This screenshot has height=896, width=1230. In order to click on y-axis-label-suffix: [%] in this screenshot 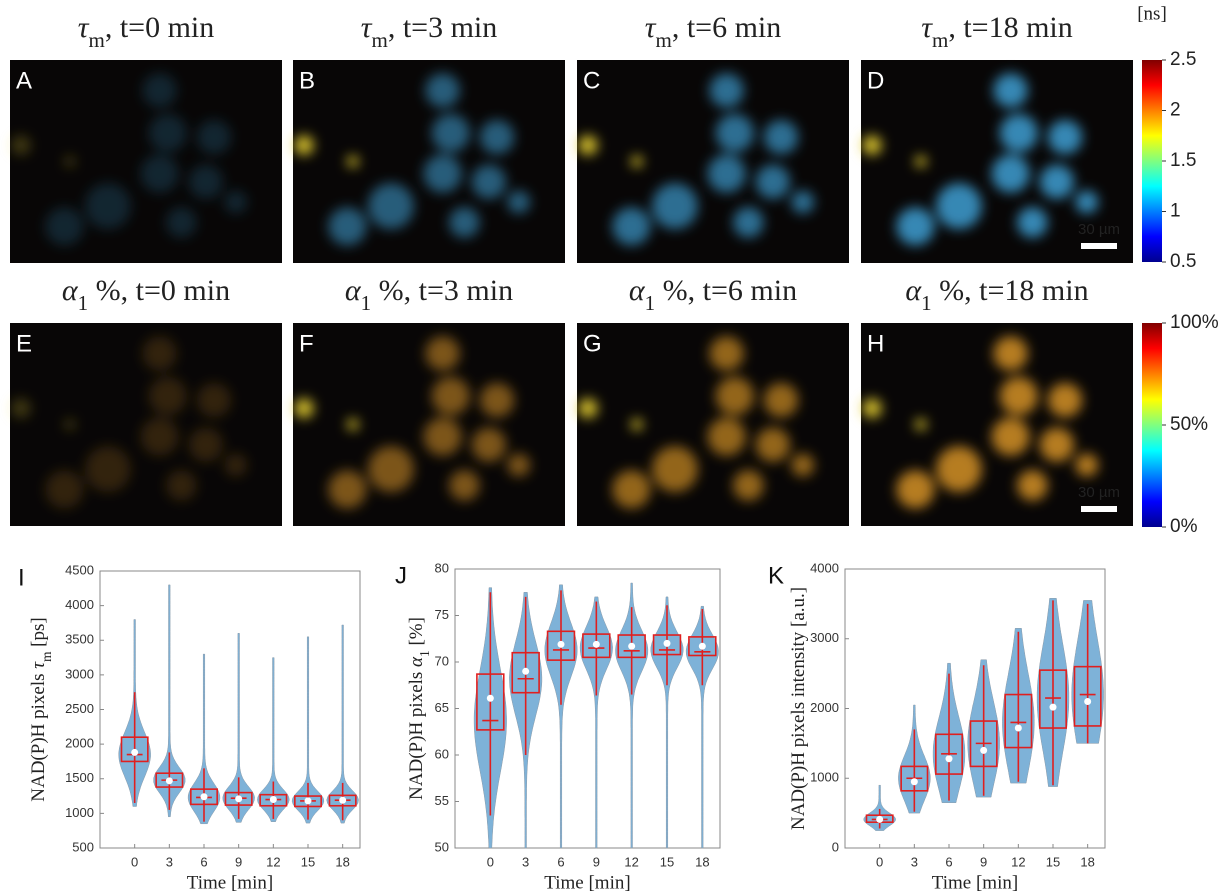, I will do `click(416, 633)`.